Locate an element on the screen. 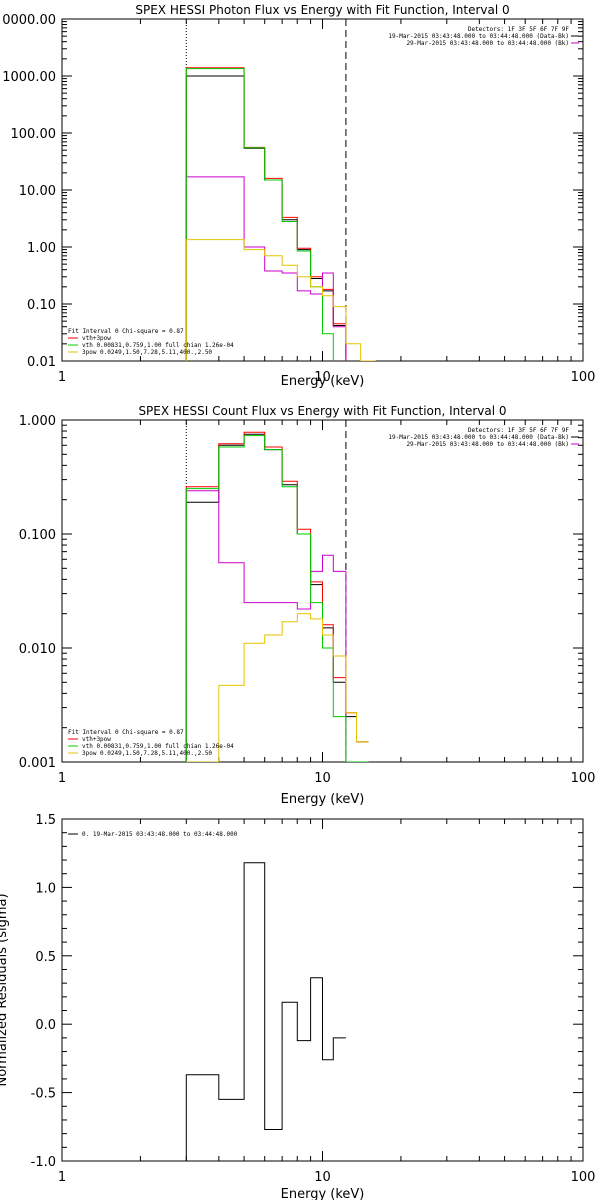 The image size is (600, 1200). y-tick-label: 10.00 is located at coordinates (37, 191).